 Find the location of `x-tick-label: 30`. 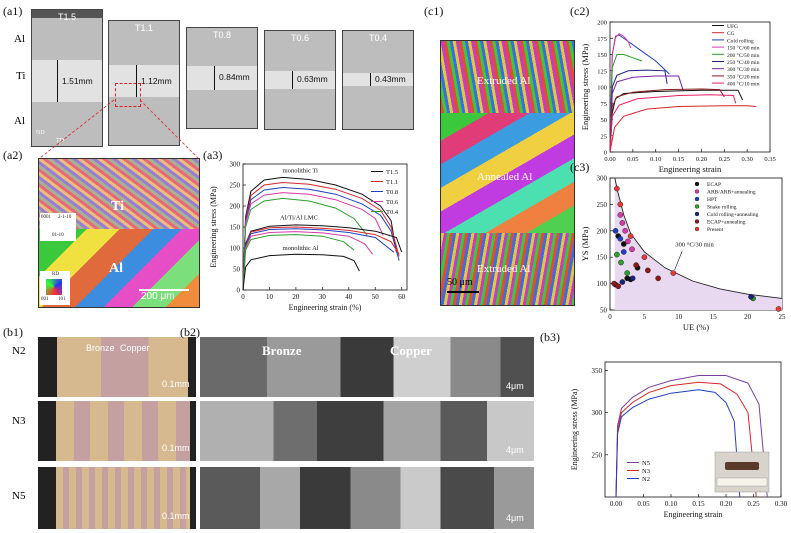

x-tick-label: 30 is located at coordinates (323, 297).